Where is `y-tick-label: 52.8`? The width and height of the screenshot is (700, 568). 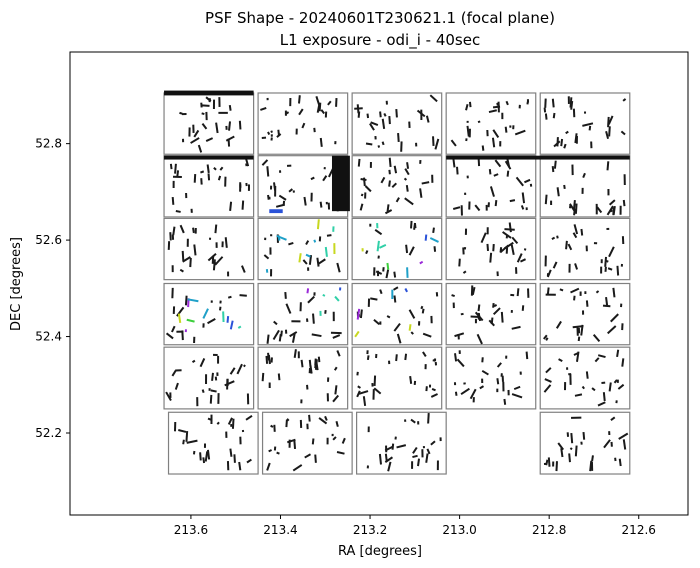
y-tick-label: 52.8 is located at coordinates (48, 144).